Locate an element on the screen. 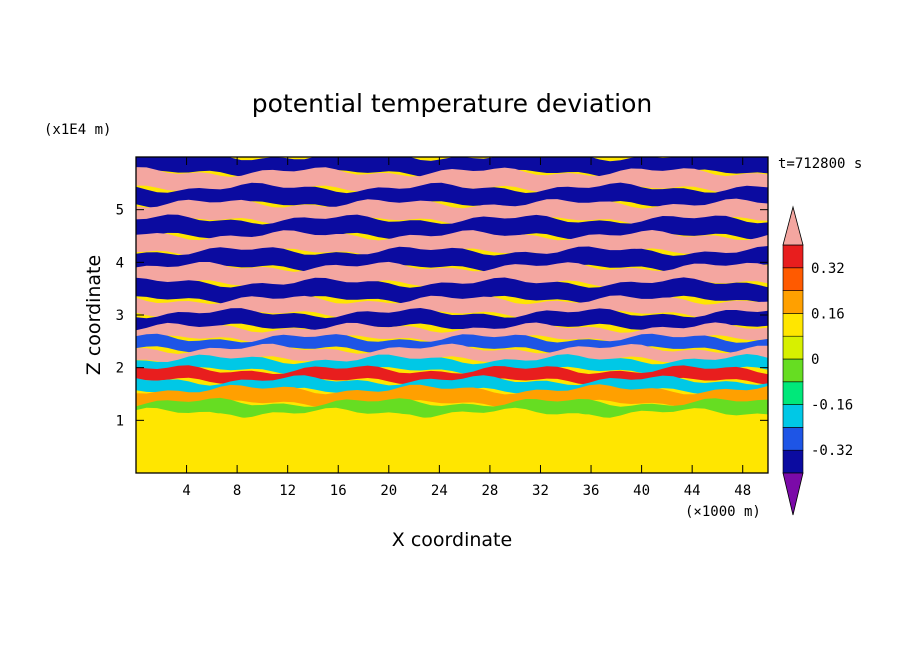 The width and height of the screenshot is (904, 654). colorbar-tick-label: 0.32 is located at coordinates (828, 269).